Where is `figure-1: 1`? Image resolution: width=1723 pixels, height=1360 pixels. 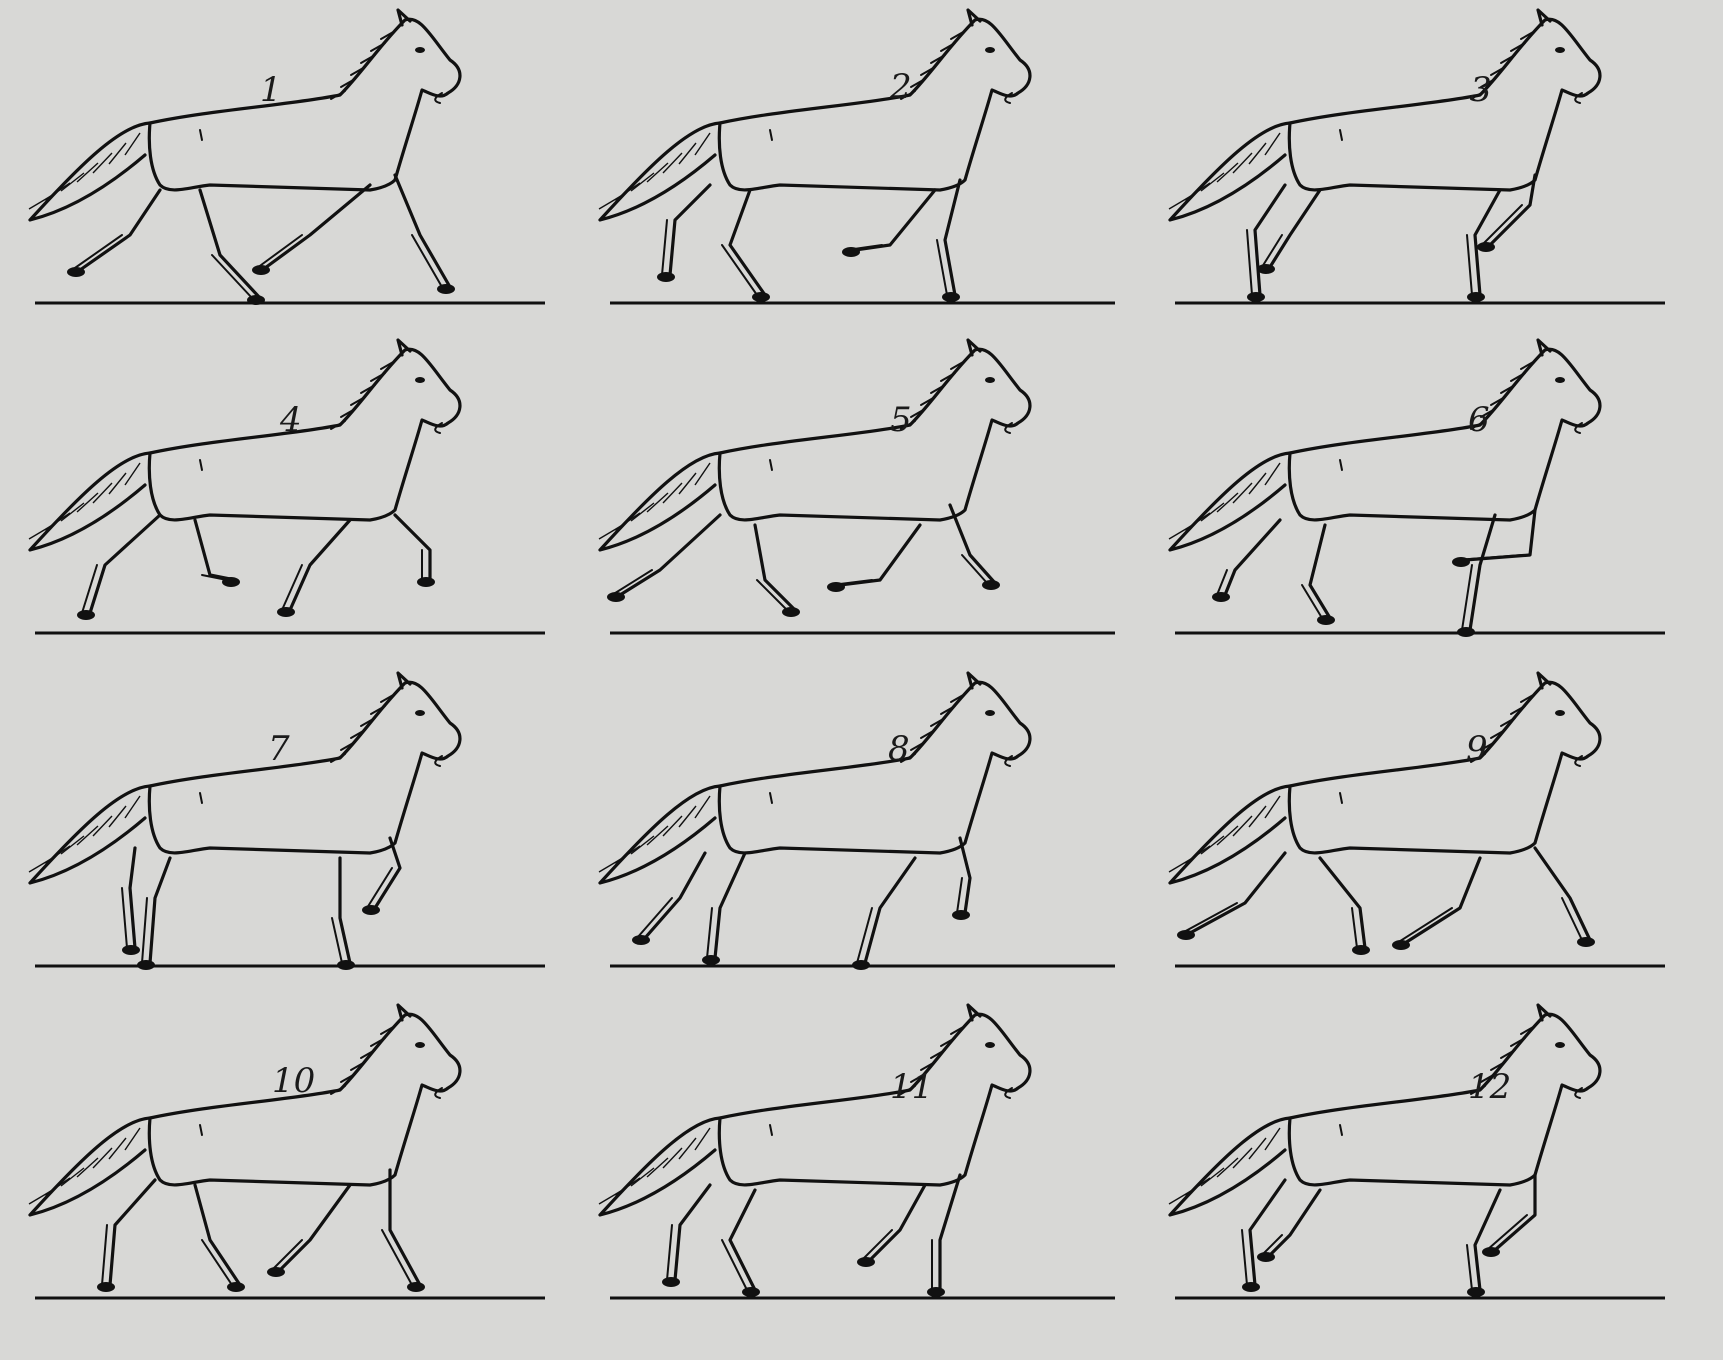 figure-1: 1 is located at coordinates (290, 170).